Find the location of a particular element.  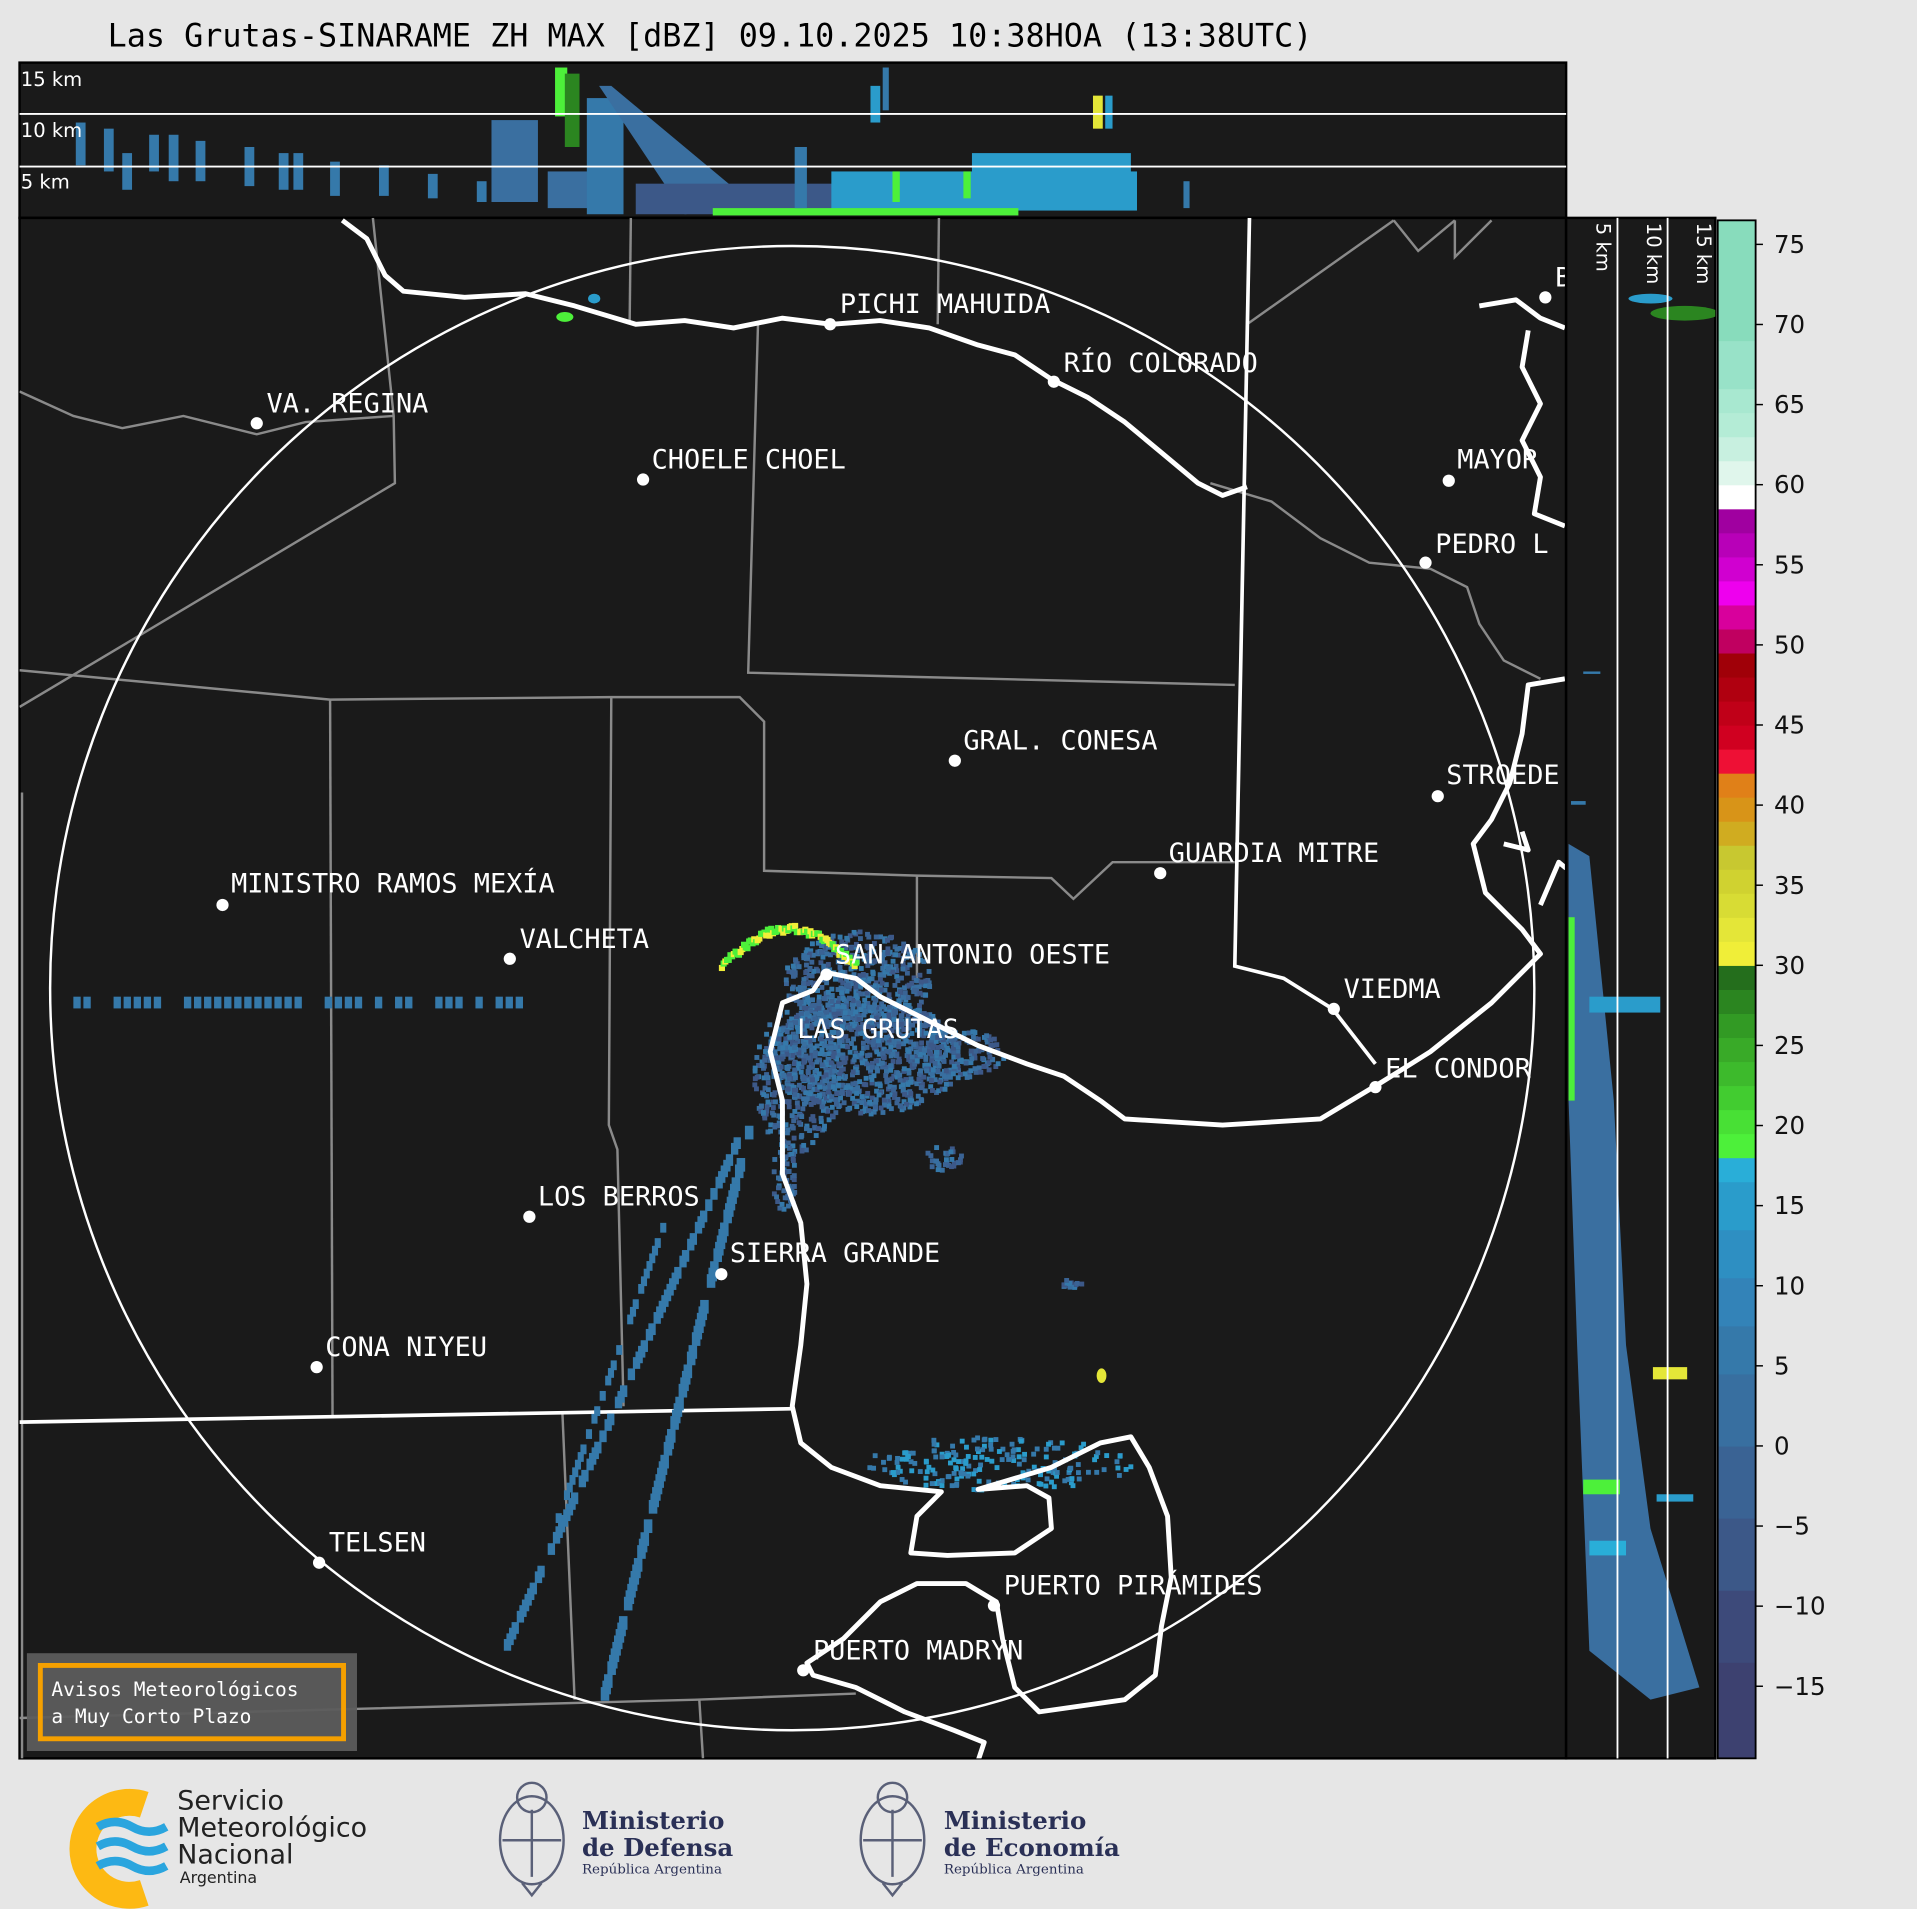

warning-line-2: a Muy Corto Plazo is located at coordinates (151, 1716).